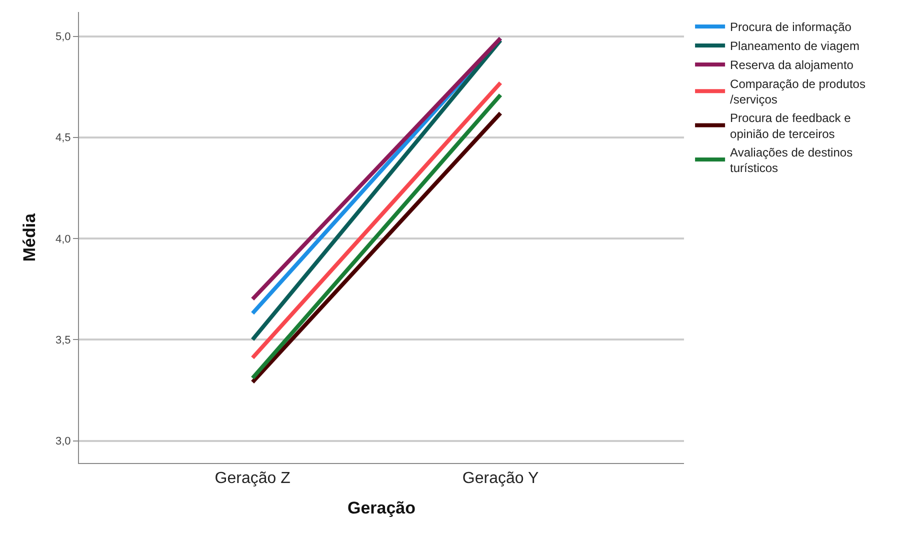 The image size is (900, 537). What do you see at coordinates (63, 138) in the screenshot?
I see `y-tick-label: 4,5` at bounding box center [63, 138].